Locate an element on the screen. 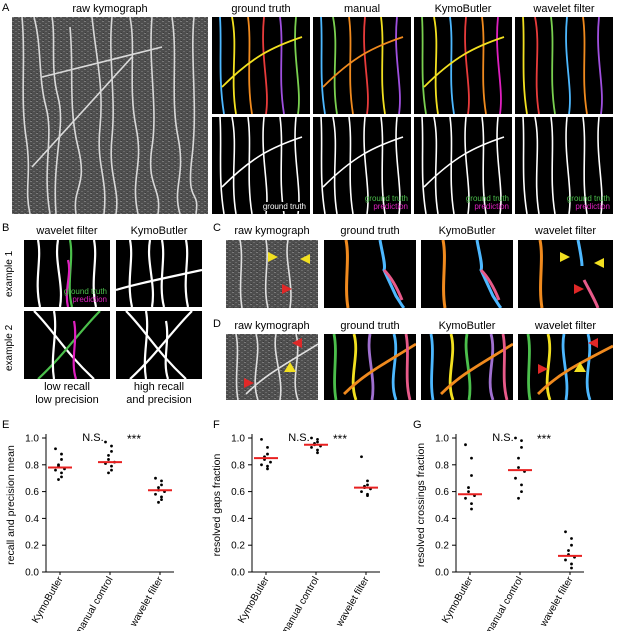  legend-pred-wavelet: prediction is located at coordinates (592, 206).